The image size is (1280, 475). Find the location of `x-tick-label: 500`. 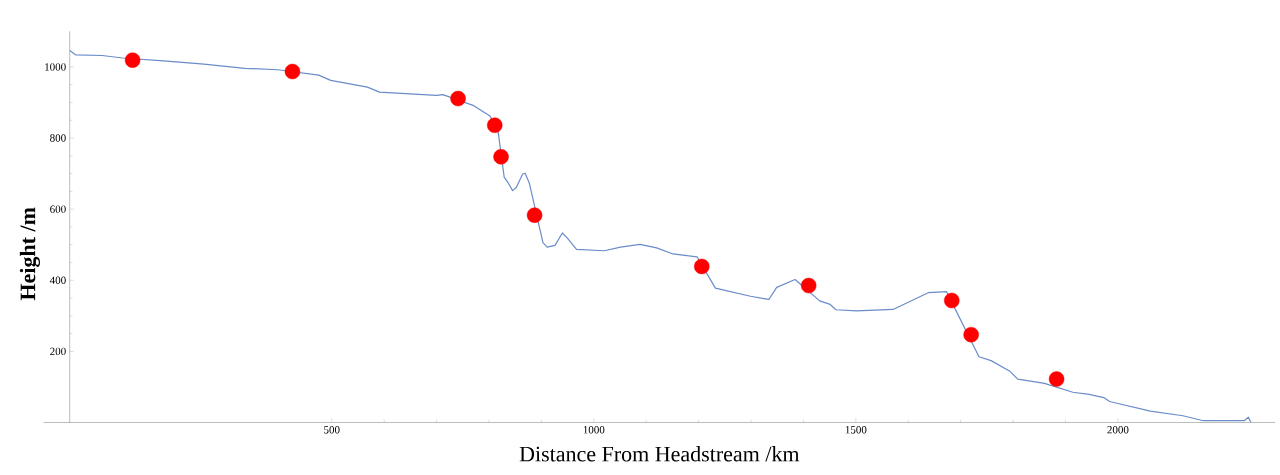

x-tick-label: 500 is located at coordinates (332, 430).